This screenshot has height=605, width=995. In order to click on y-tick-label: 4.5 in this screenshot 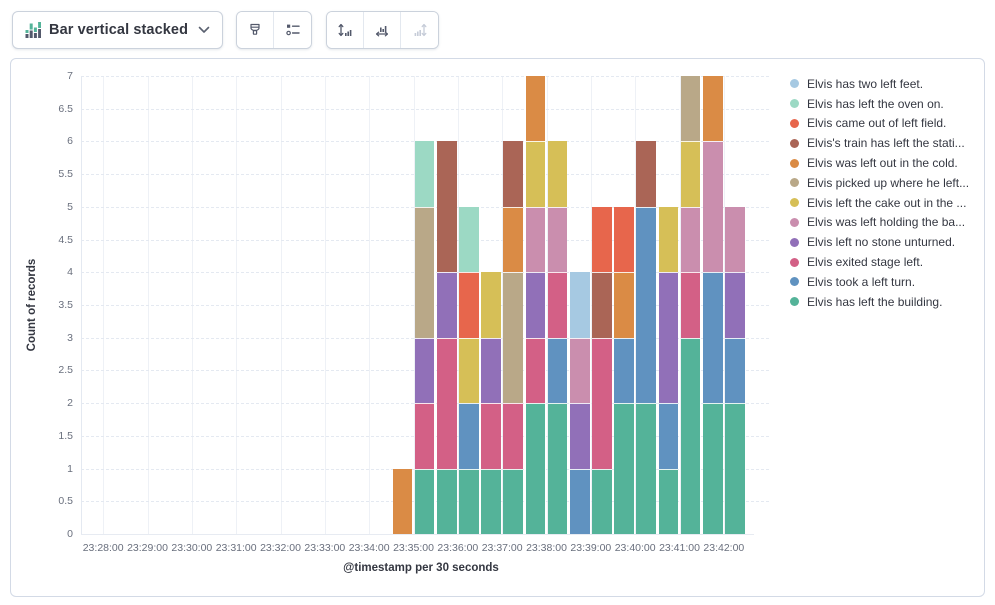, I will do `click(65, 239)`.